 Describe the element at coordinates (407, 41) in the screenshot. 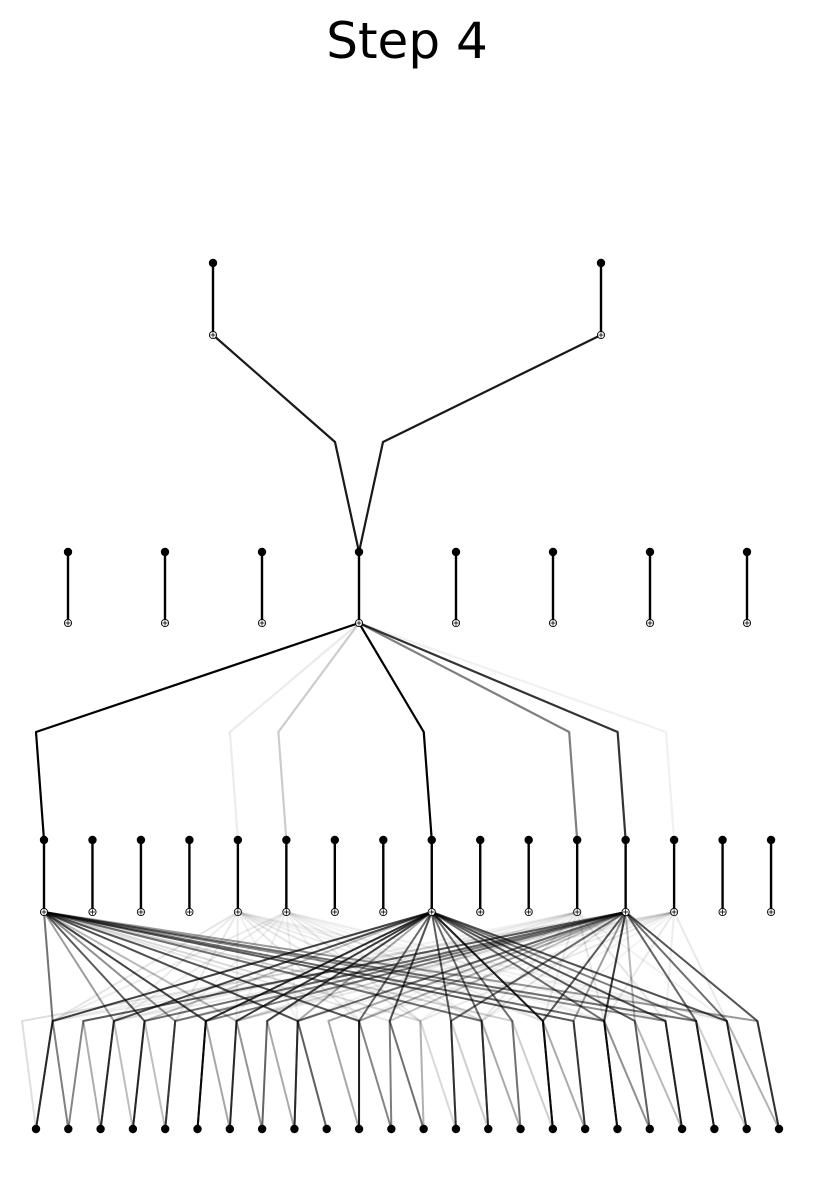

I see `page-title: Step 4` at that location.